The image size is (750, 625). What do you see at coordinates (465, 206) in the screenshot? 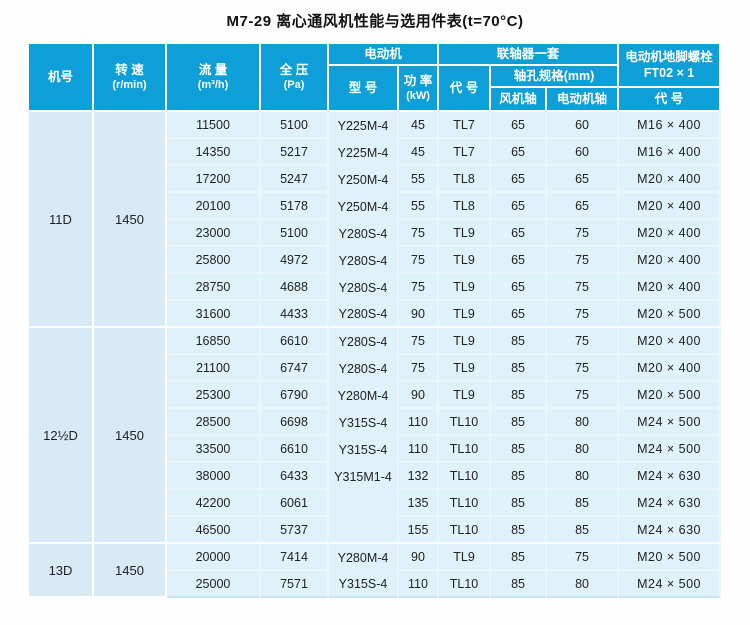
I see `cell-coupling-code: TL8` at bounding box center [465, 206].